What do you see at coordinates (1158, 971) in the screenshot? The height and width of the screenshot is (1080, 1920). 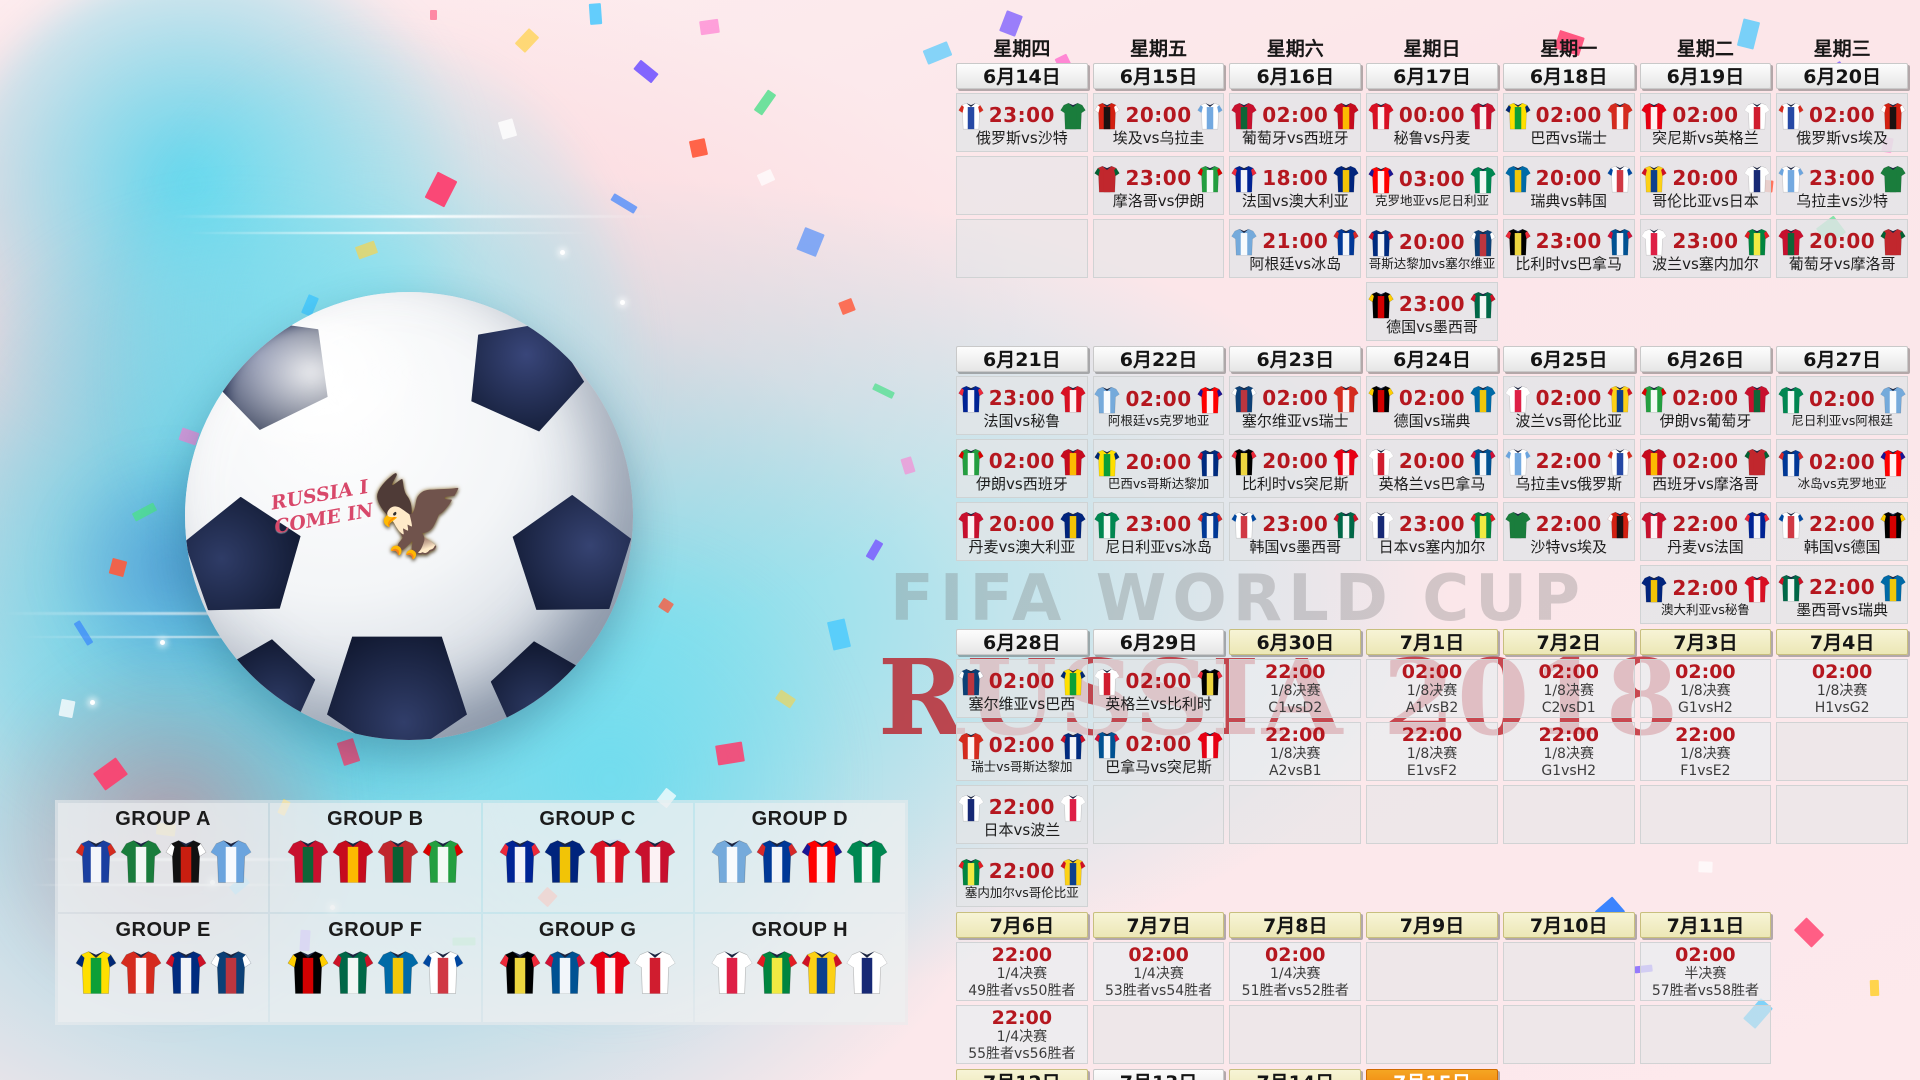 I see `match-cell: 02:00 1/4决赛 53胜者vs54胜者` at bounding box center [1158, 971].